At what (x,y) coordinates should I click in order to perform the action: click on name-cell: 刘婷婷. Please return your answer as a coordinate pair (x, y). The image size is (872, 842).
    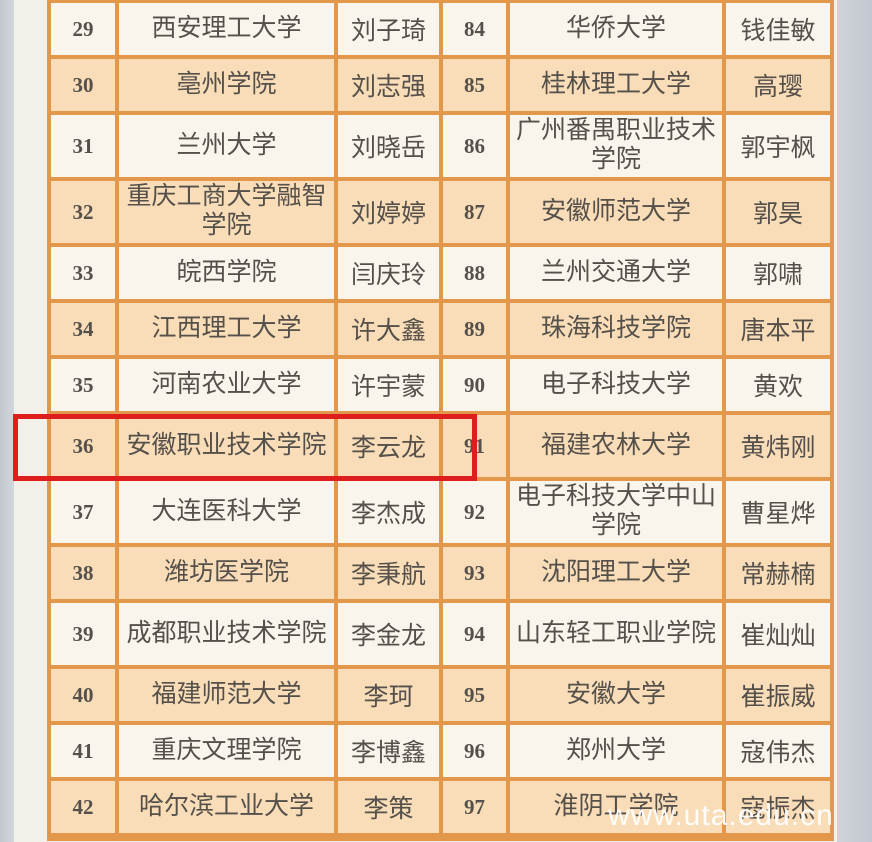
    Looking at the image, I should click on (388, 212).